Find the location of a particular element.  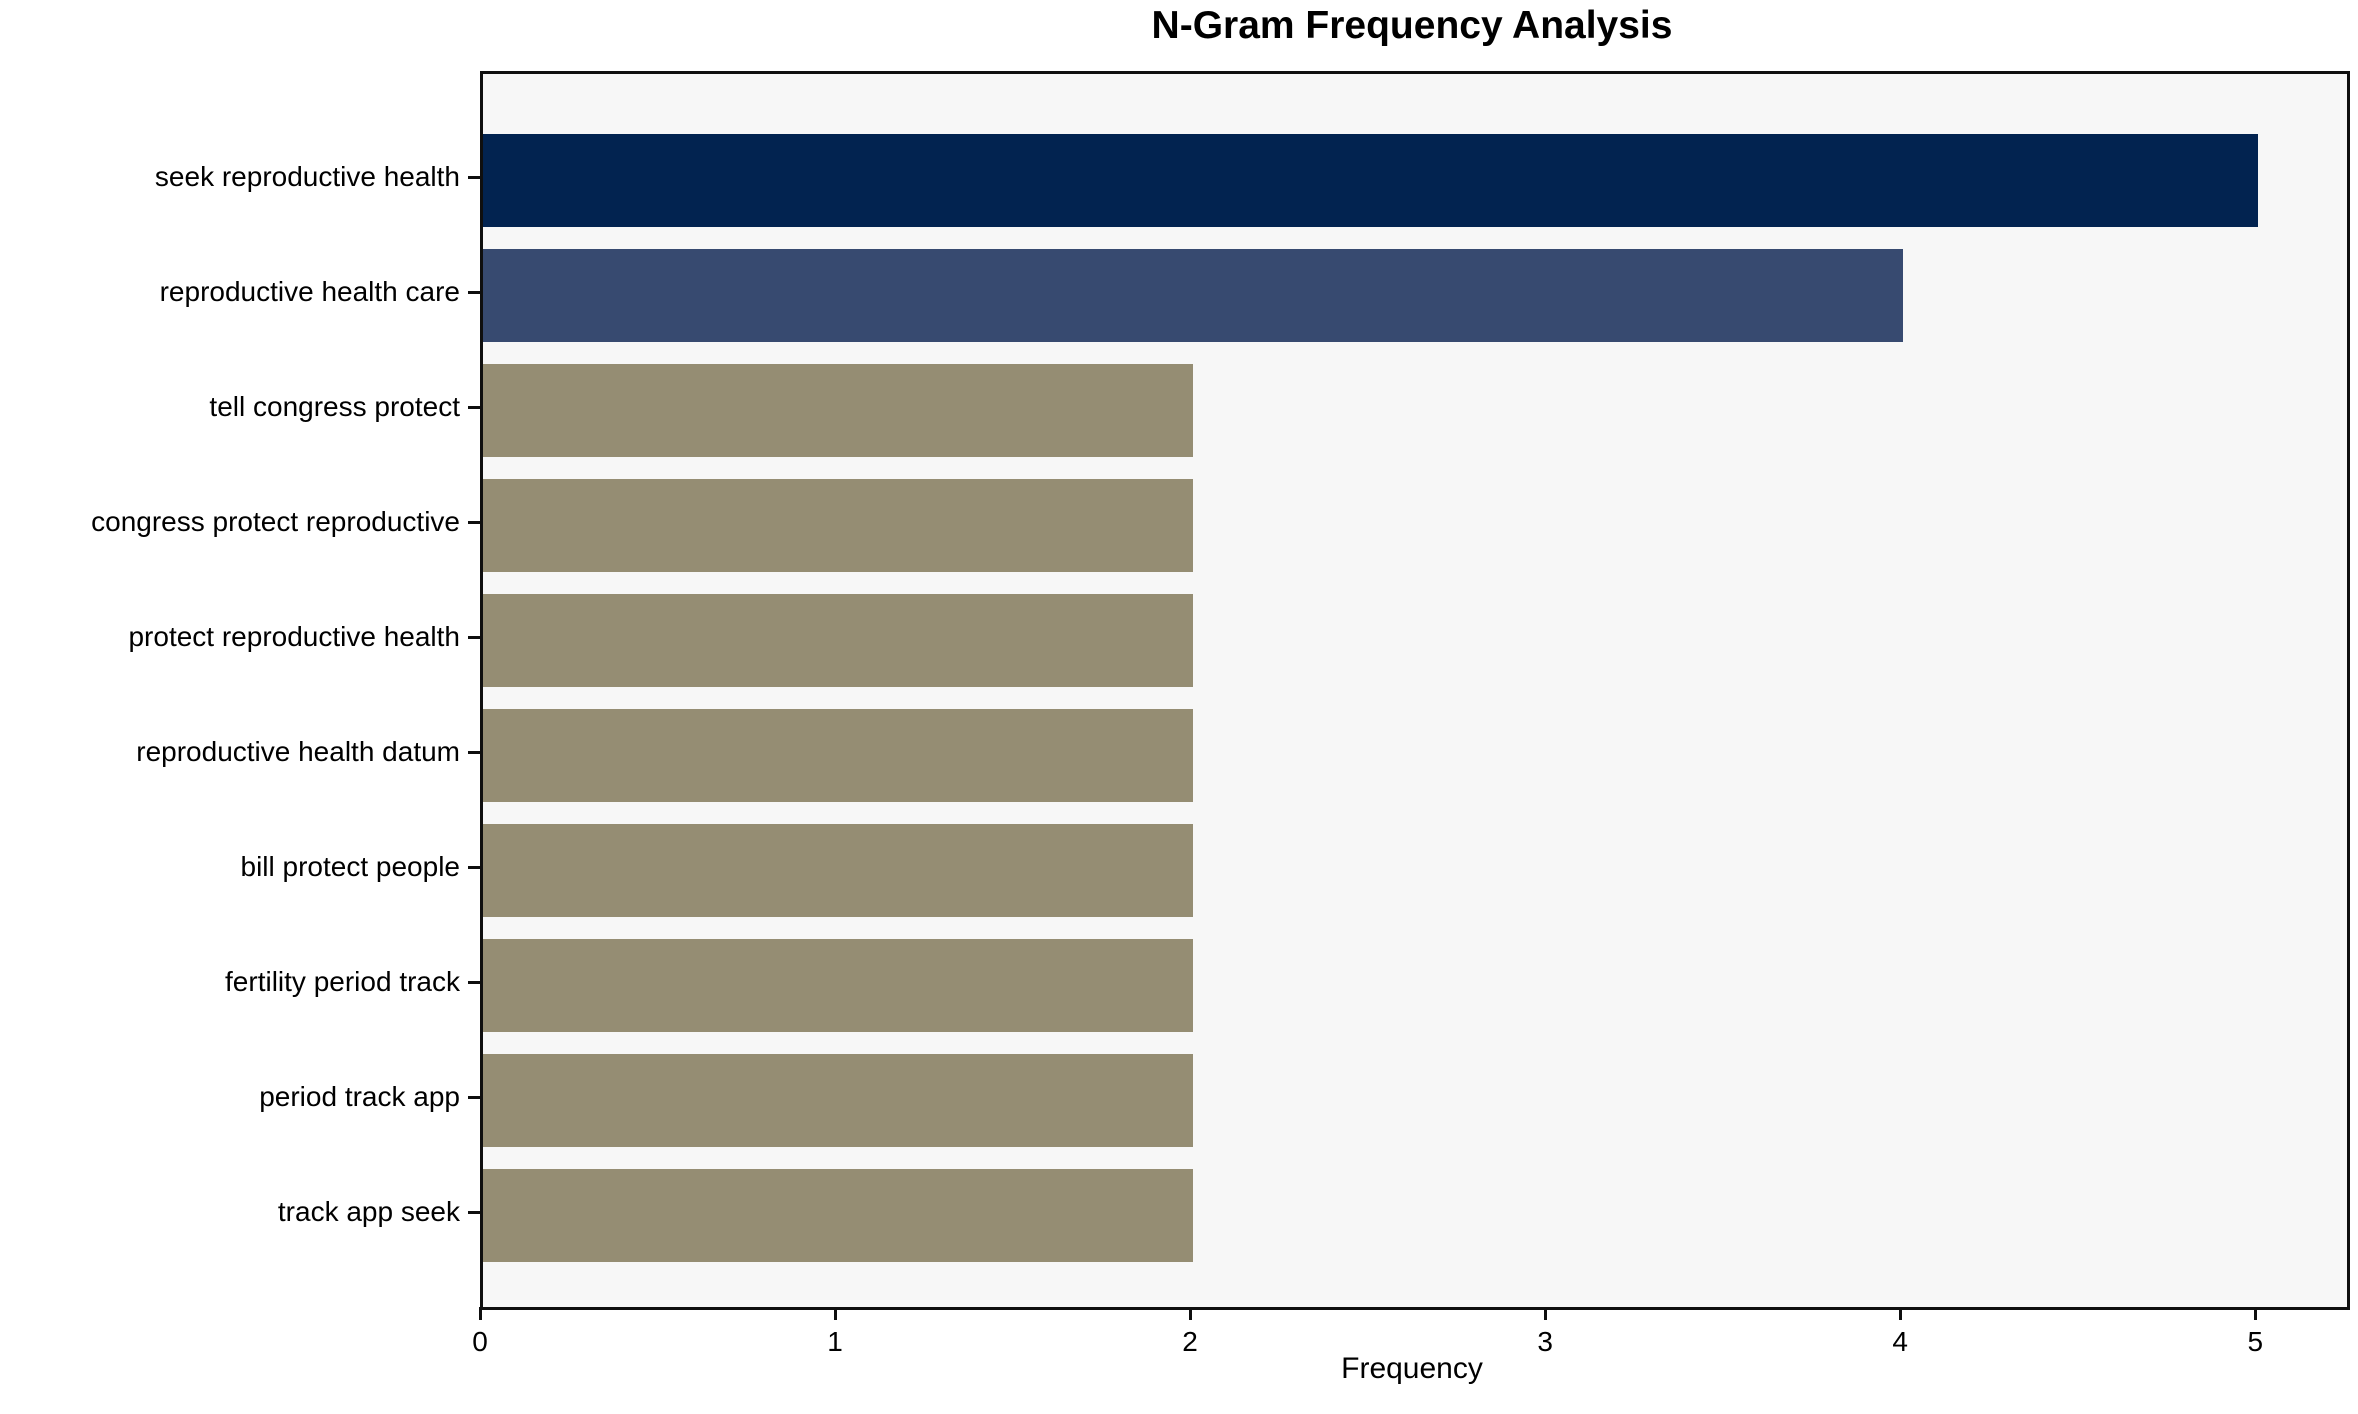

bar-congress-protect-reproductive is located at coordinates (838, 525).